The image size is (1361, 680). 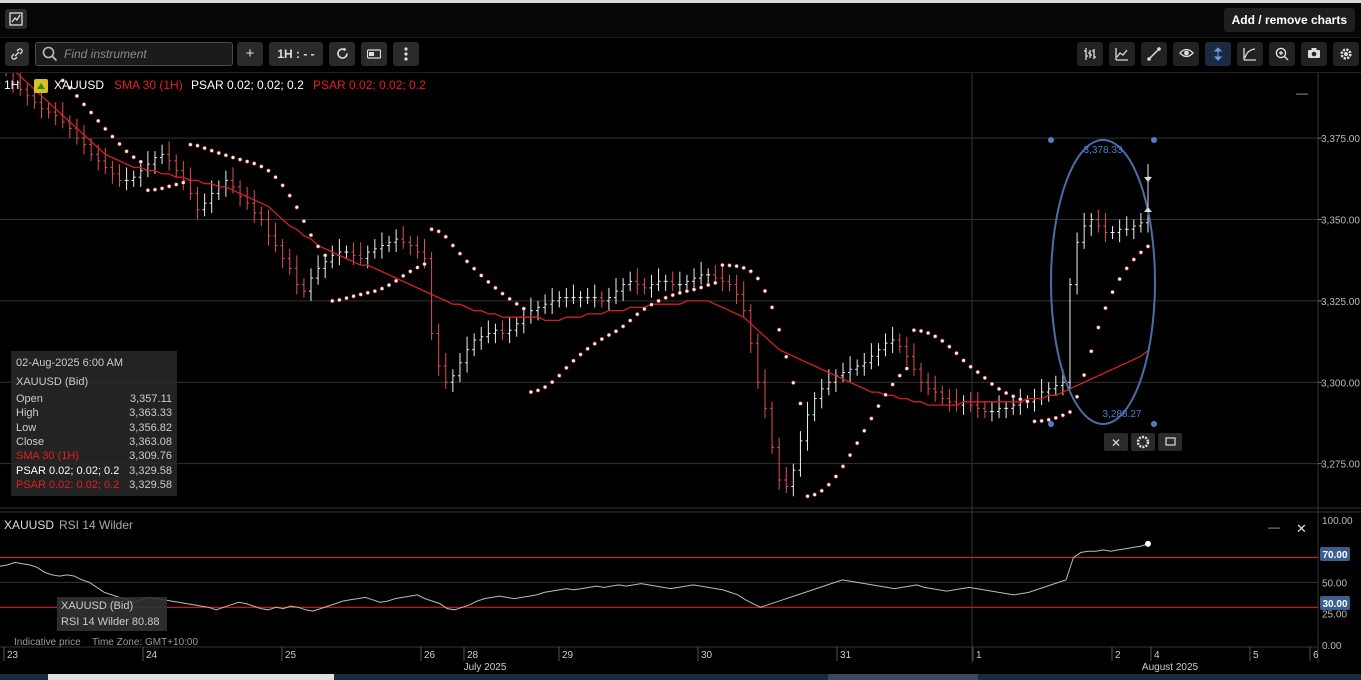 I want to click on cursor-icon, so click(x=1218, y=54).